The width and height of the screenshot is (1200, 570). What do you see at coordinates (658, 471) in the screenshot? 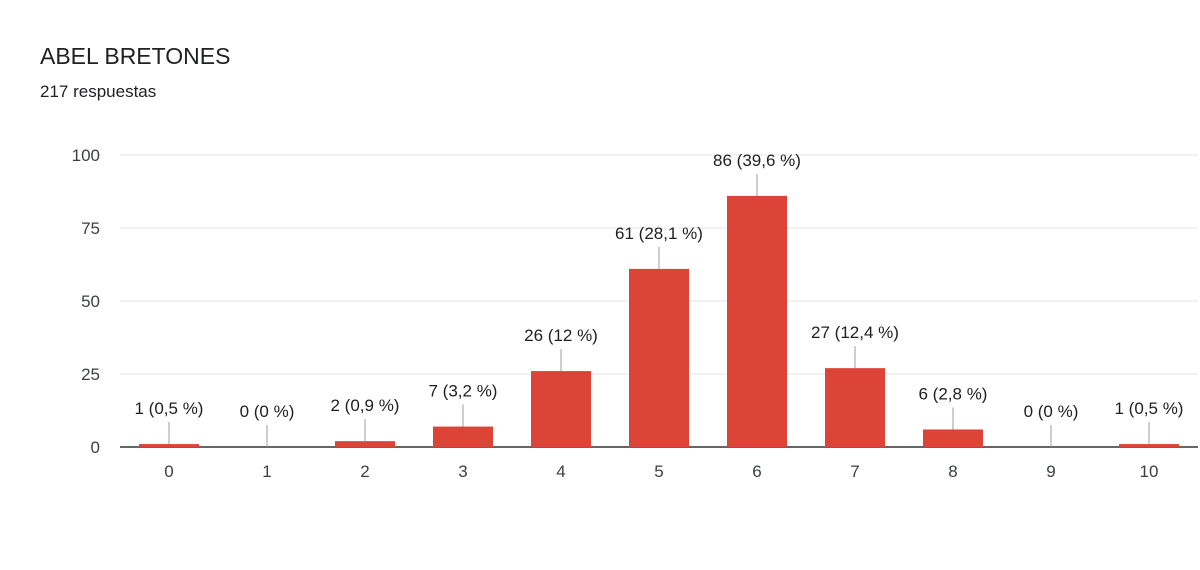
I see `x-tick-label: 5` at bounding box center [658, 471].